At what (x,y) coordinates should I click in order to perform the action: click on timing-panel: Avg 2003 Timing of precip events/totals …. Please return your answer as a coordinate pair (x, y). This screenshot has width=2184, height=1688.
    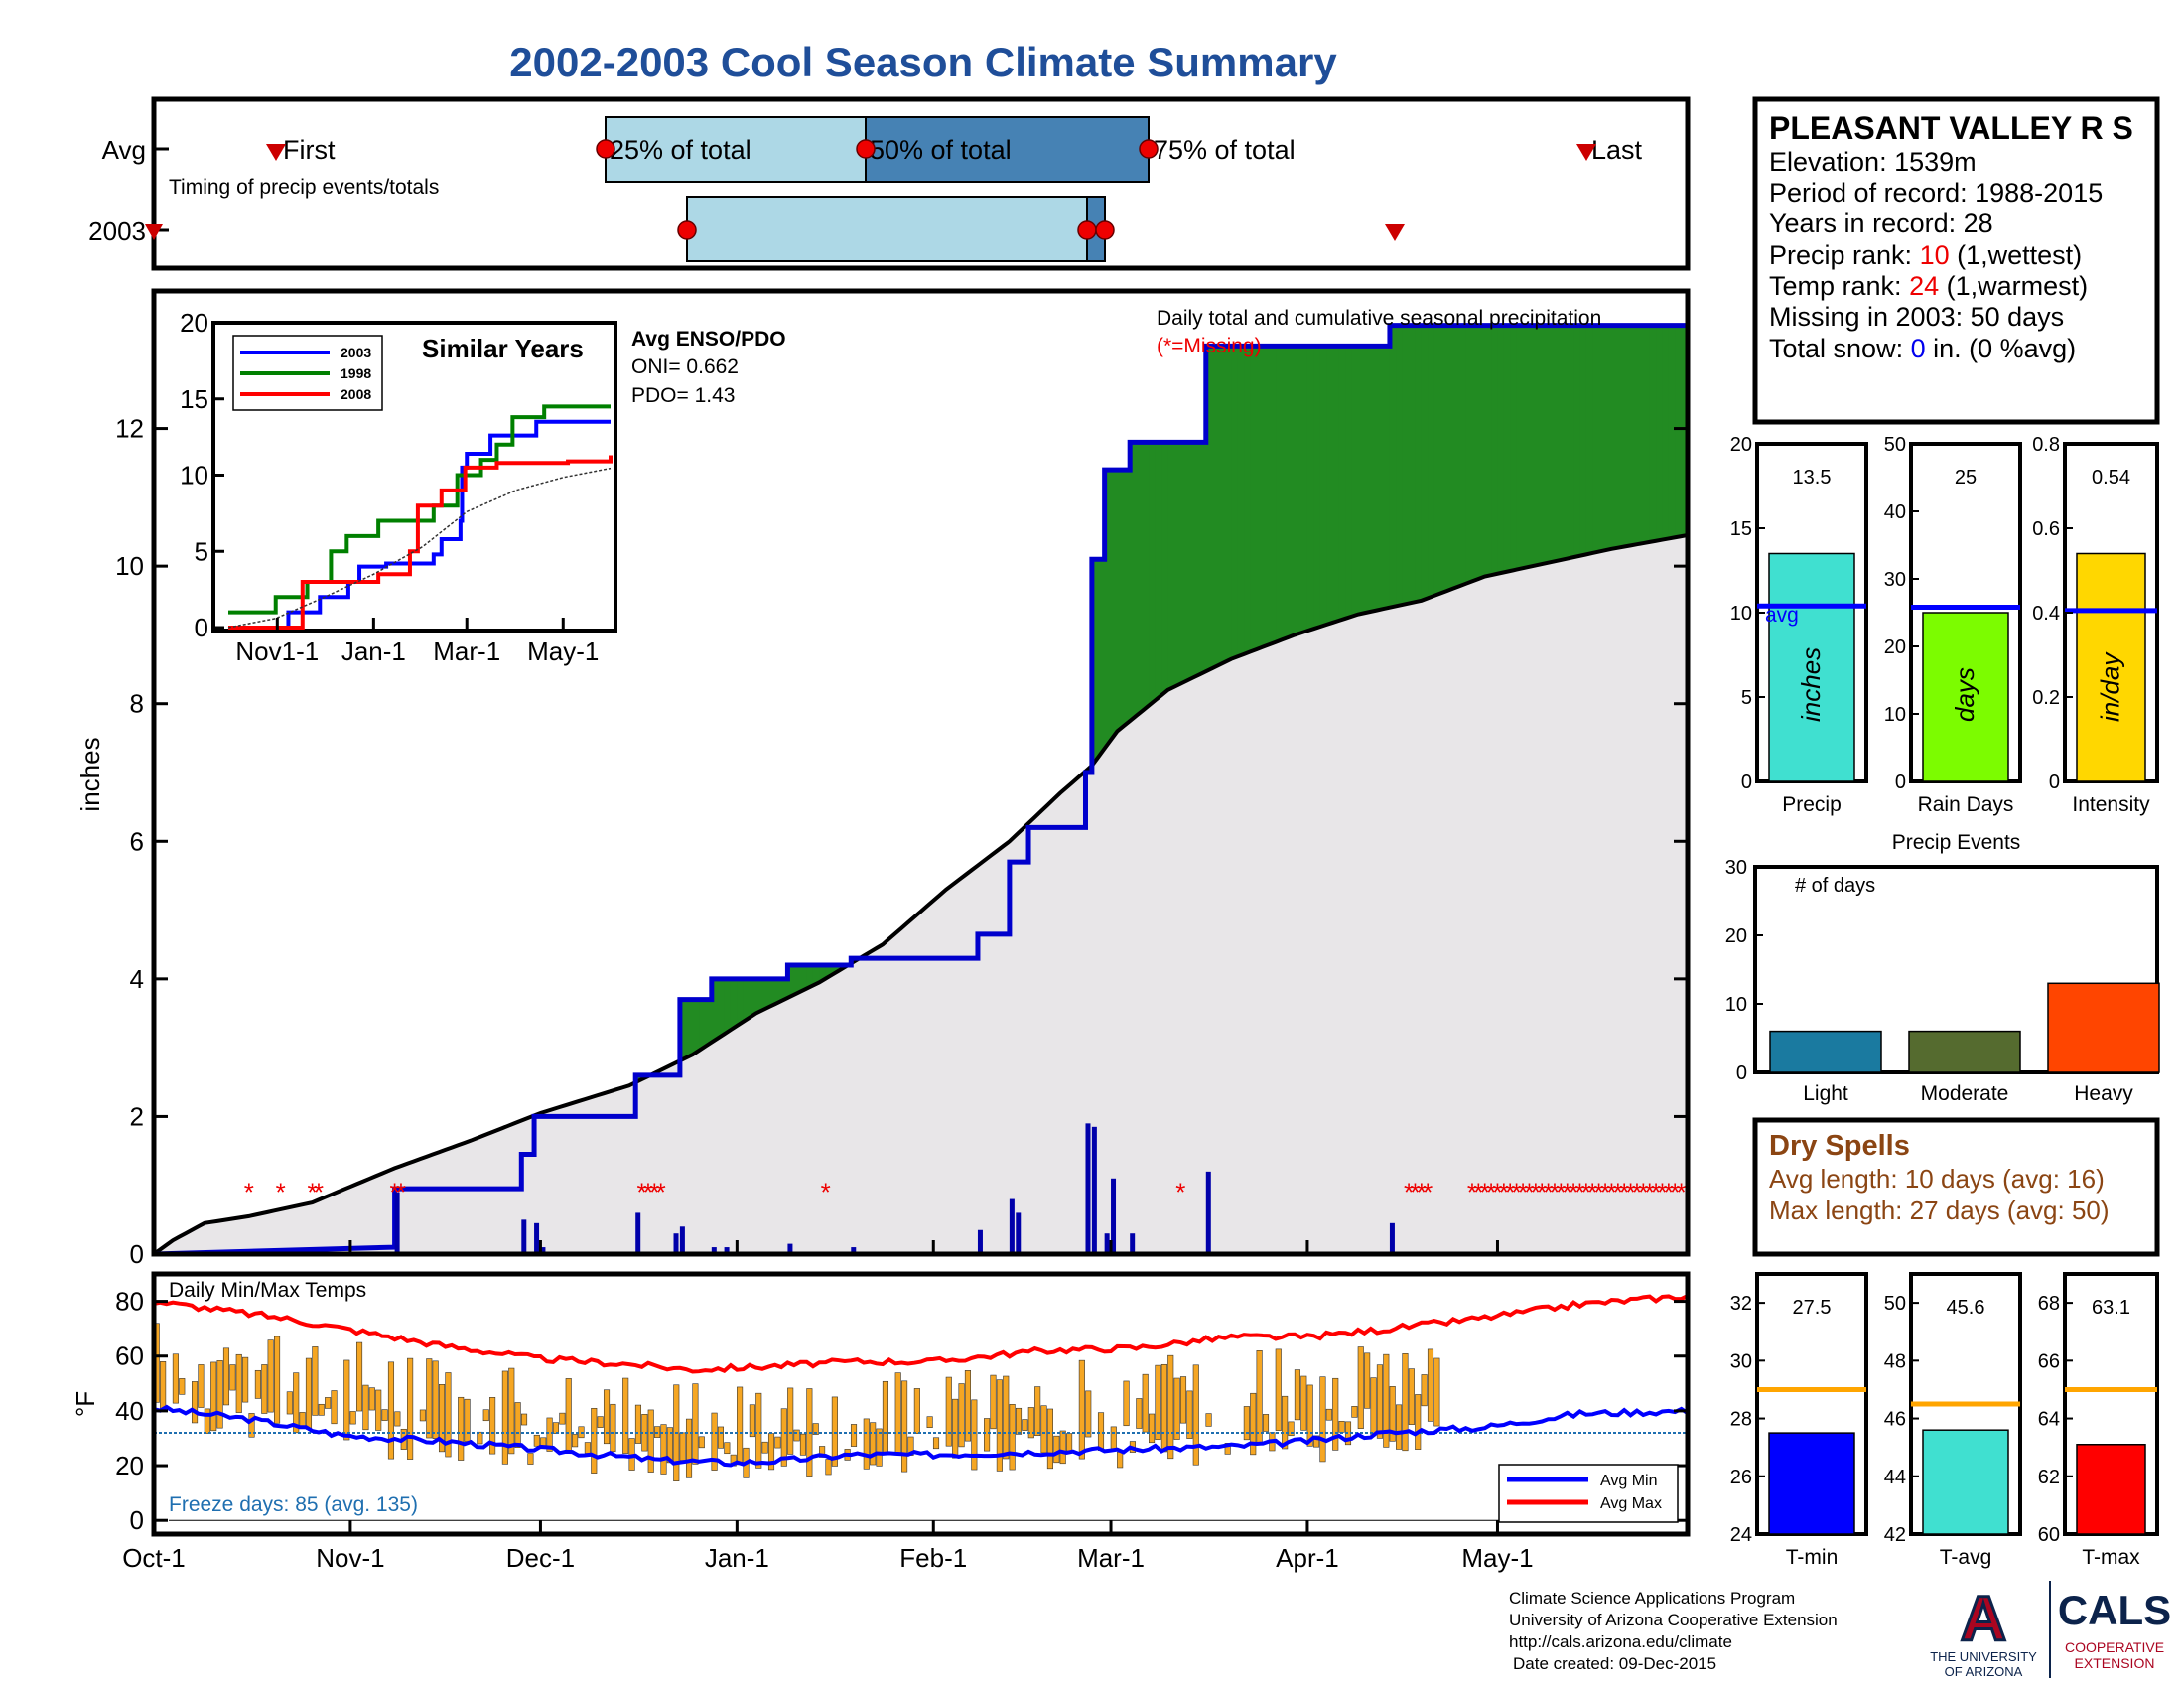
    Looking at the image, I should click on (889, 183).